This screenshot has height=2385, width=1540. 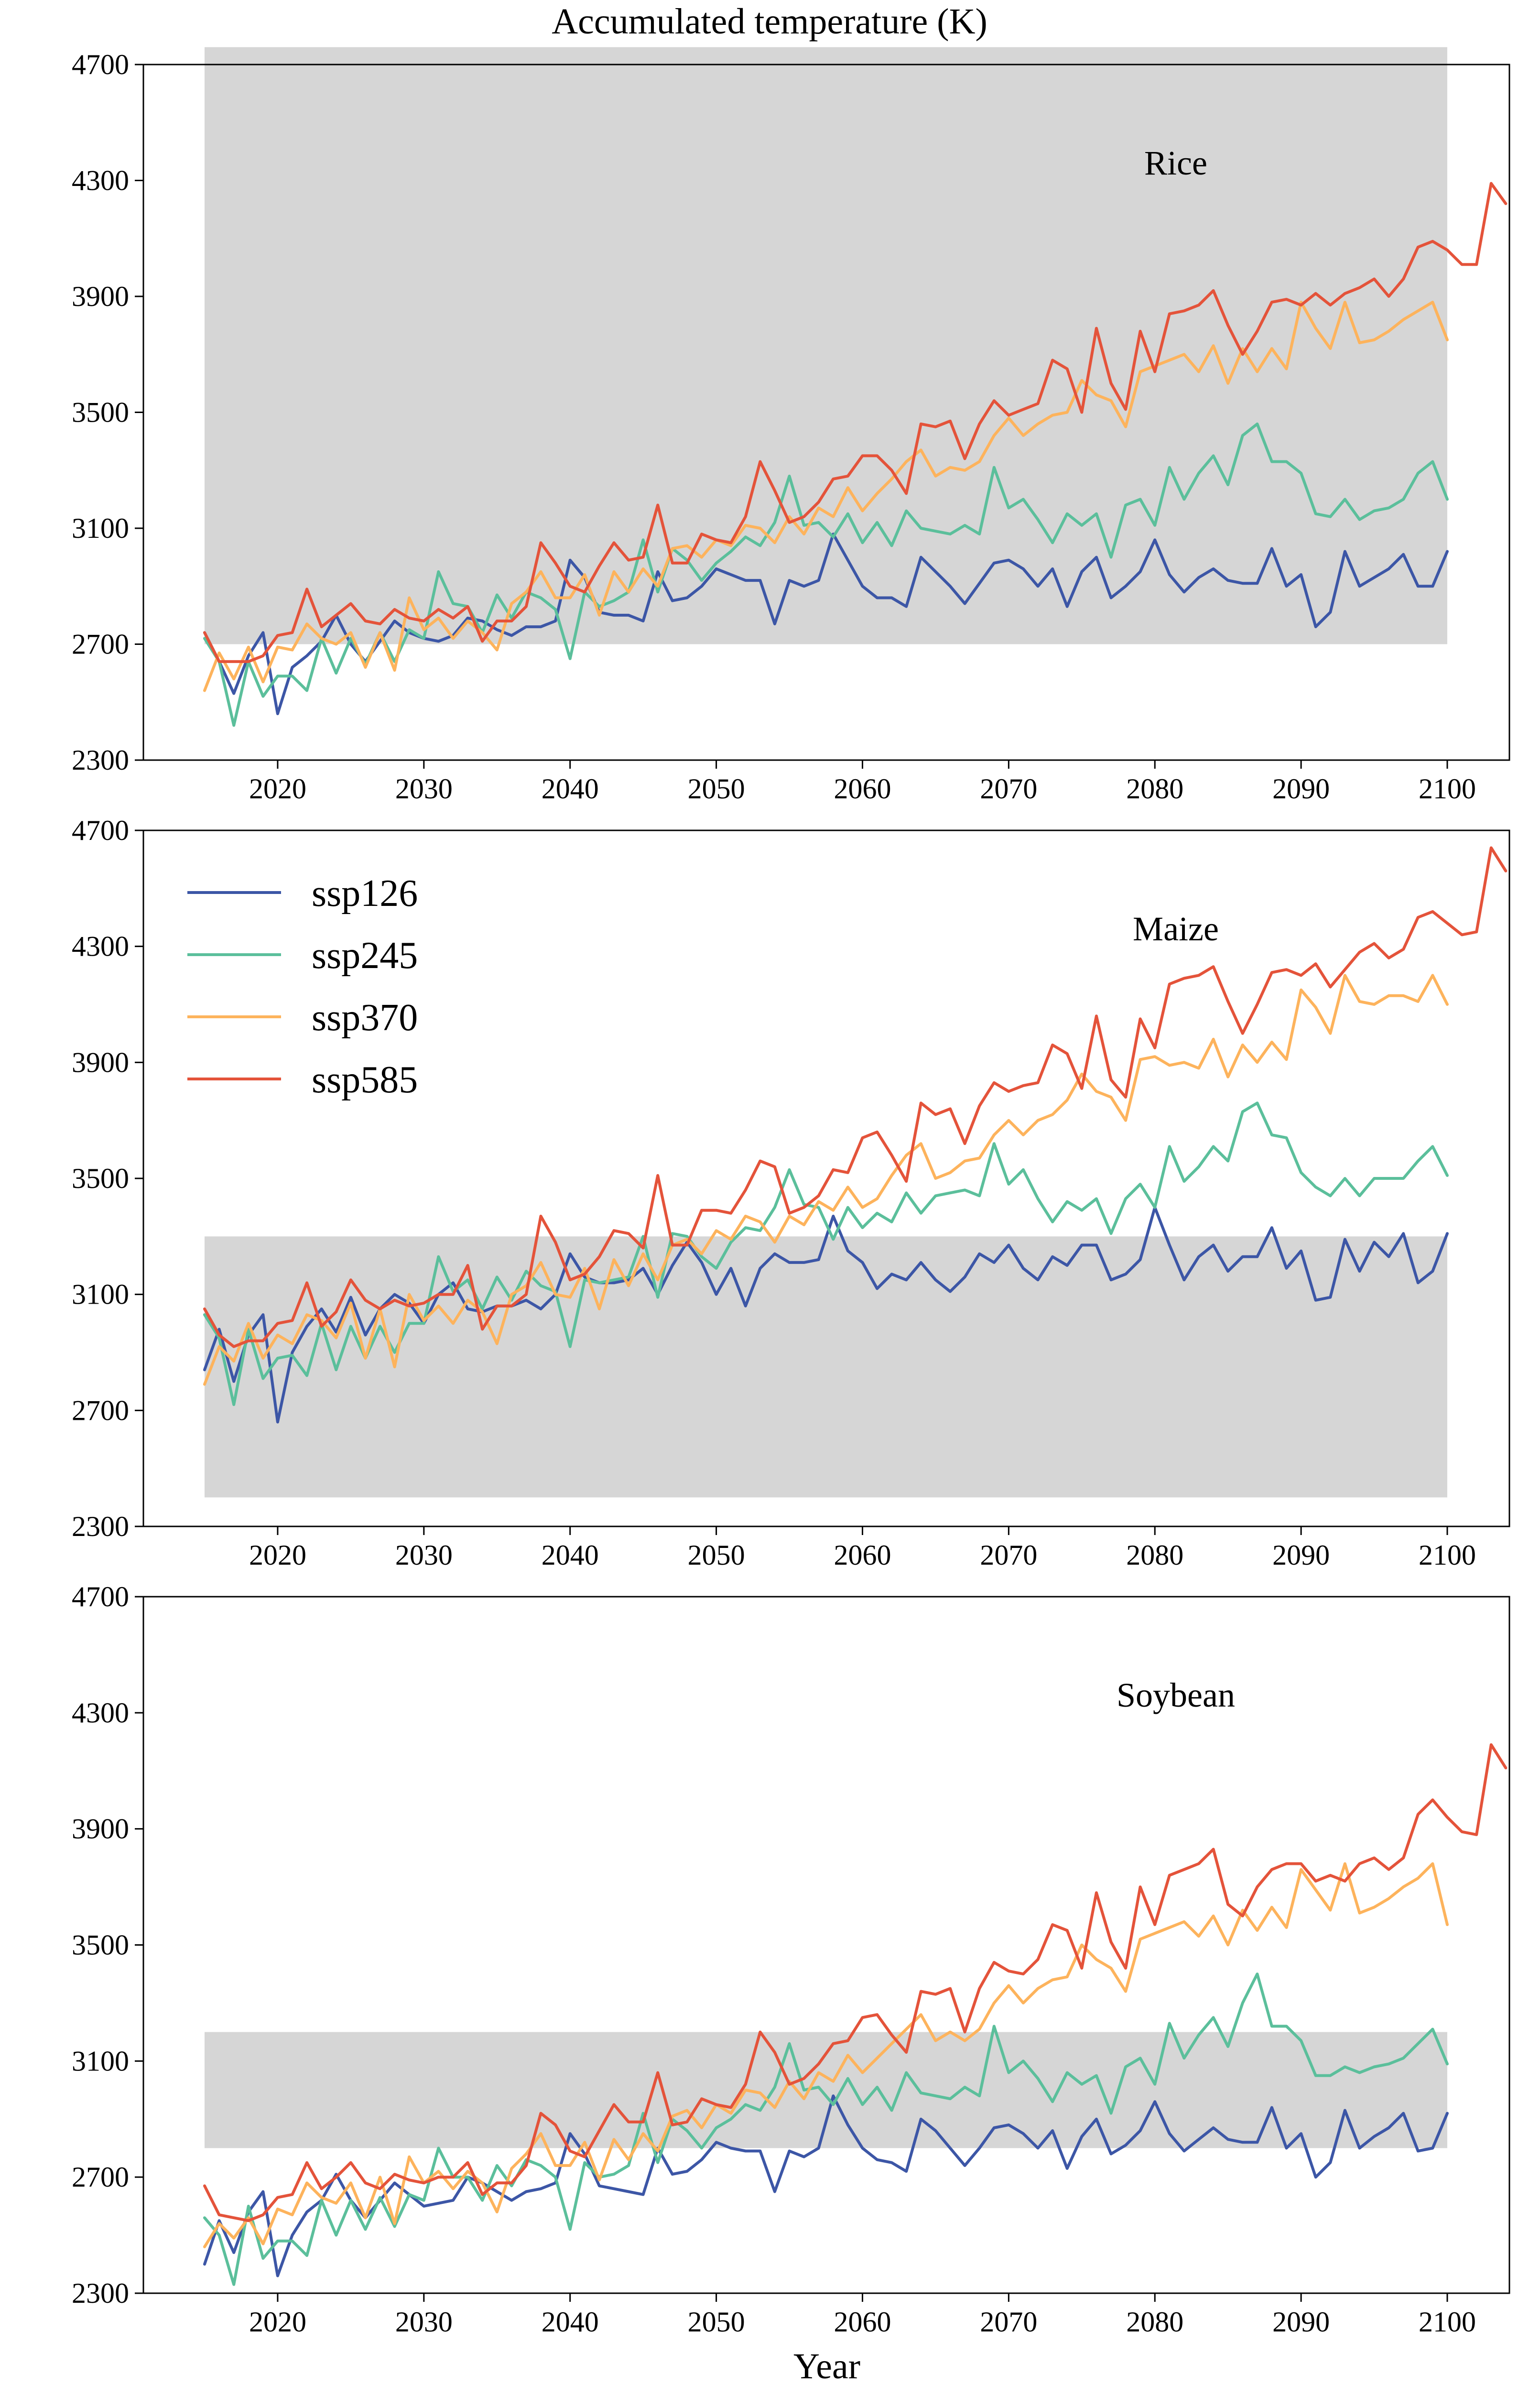 I want to click on series-line-ssp126, so click(x=826, y=624).